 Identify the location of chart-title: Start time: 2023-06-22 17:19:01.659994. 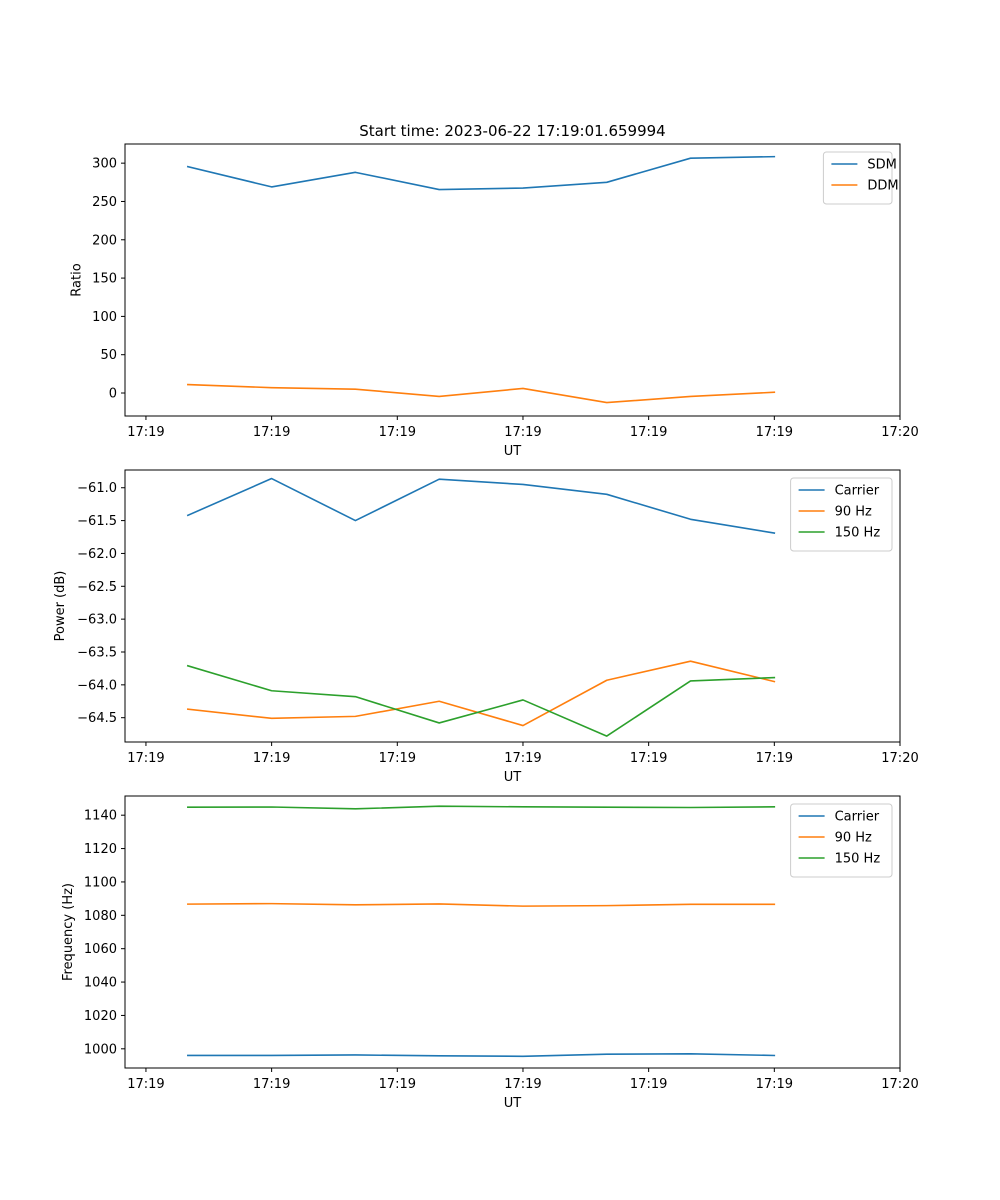
(512, 131).